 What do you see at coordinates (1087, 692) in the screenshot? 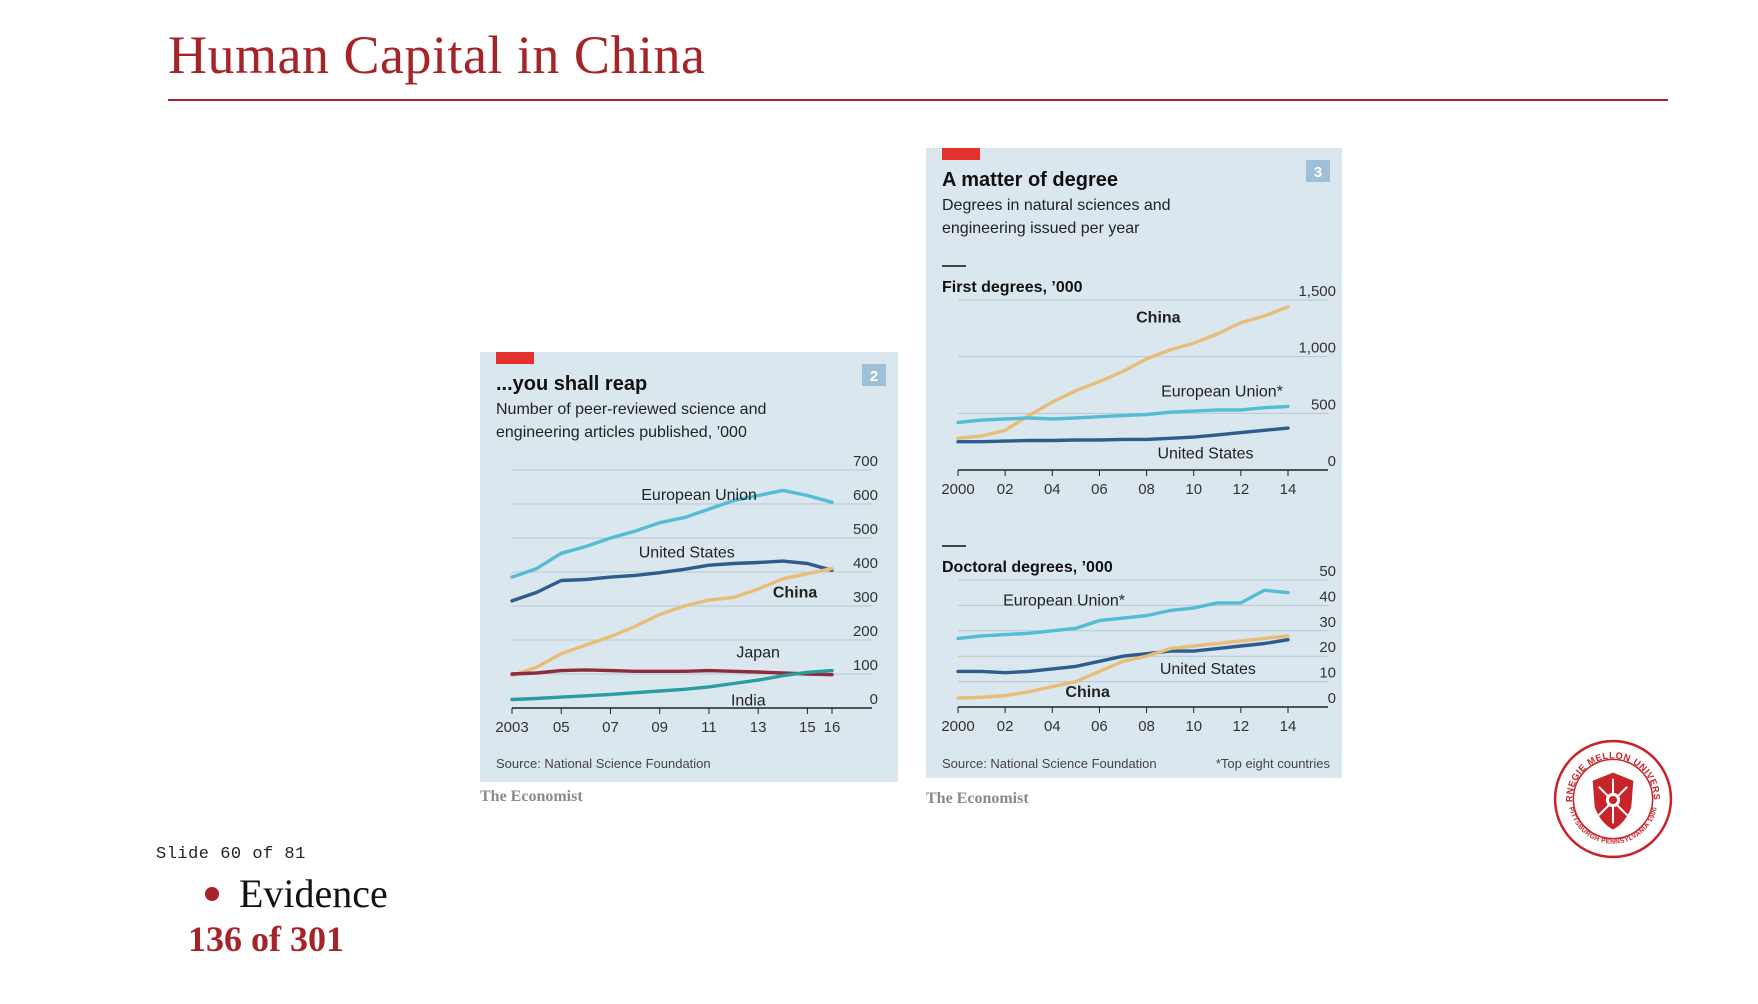
I see `doctoral-degrees-series-china-label: China` at bounding box center [1087, 692].